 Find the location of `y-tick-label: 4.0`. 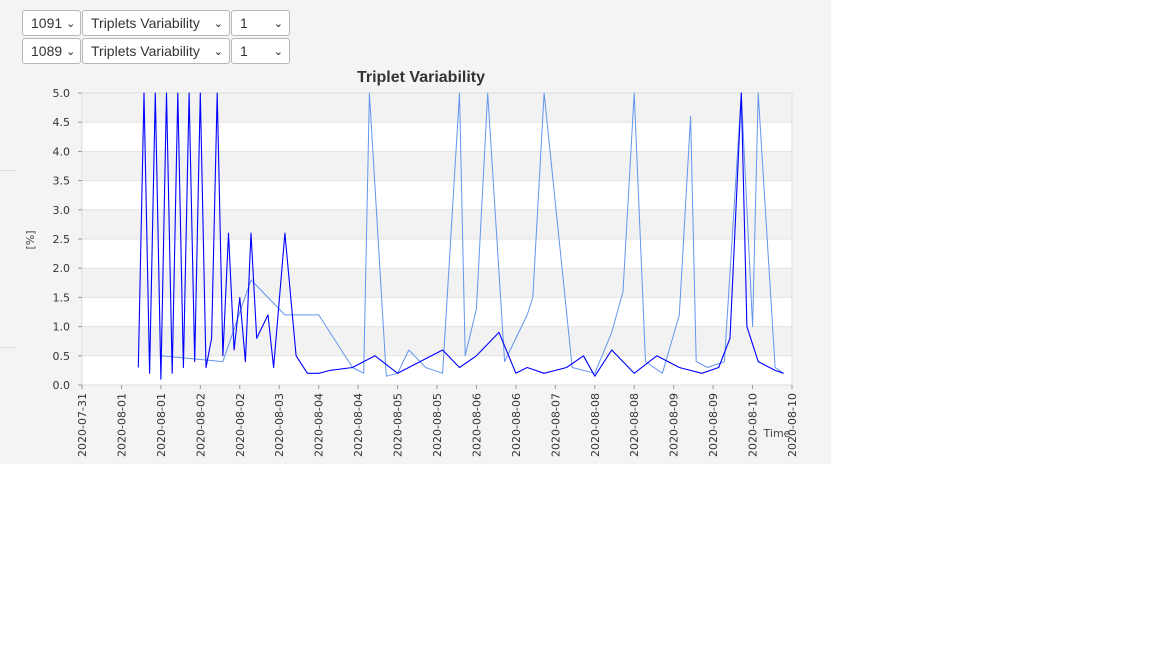

y-tick-label: 4.0 is located at coordinates (62, 151).